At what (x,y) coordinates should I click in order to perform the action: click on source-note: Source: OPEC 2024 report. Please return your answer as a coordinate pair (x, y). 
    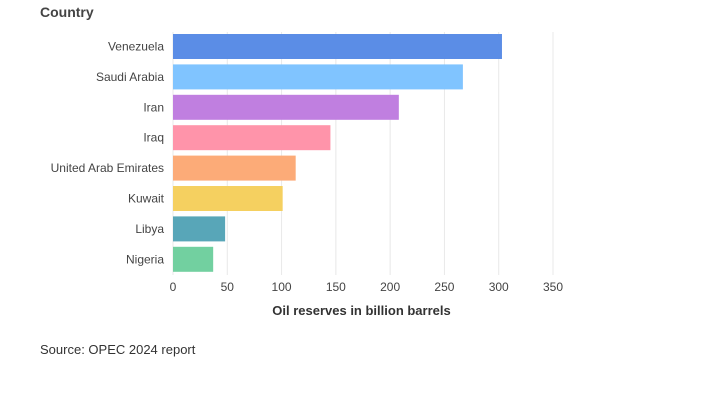
    Looking at the image, I should click on (118, 349).